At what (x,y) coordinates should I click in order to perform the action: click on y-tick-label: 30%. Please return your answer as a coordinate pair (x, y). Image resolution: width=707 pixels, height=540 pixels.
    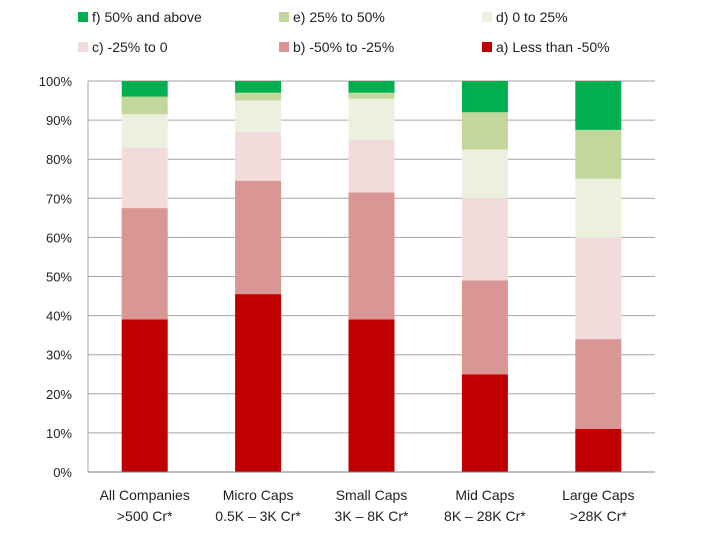
    Looking at the image, I should click on (59, 355).